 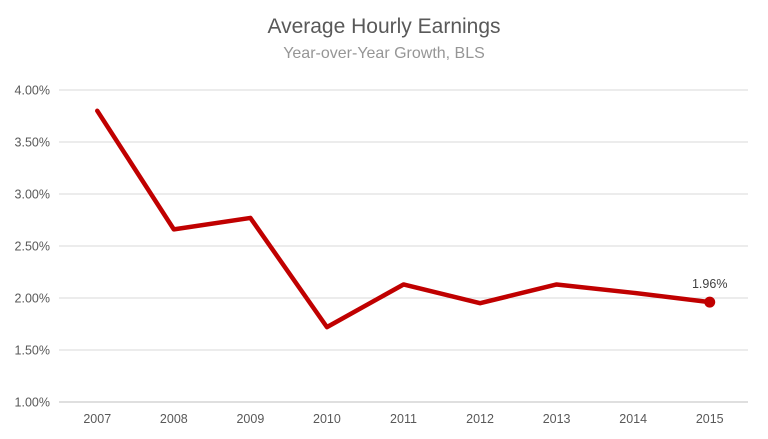 What do you see at coordinates (384, 26) in the screenshot?
I see `chart-title: Average Hourly Earnings` at bounding box center [384, 26].